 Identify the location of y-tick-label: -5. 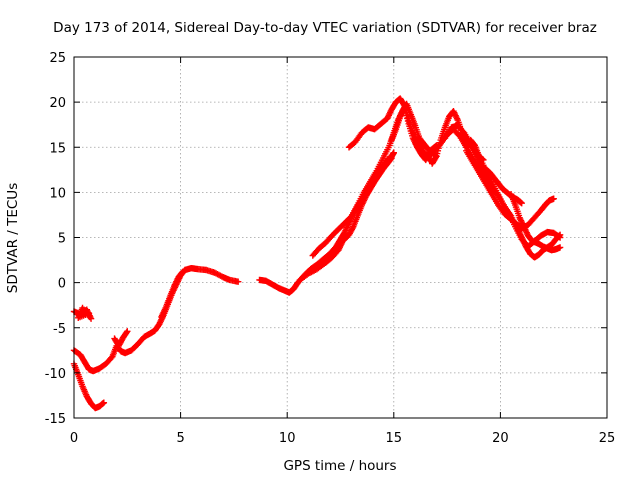
(59, 329).